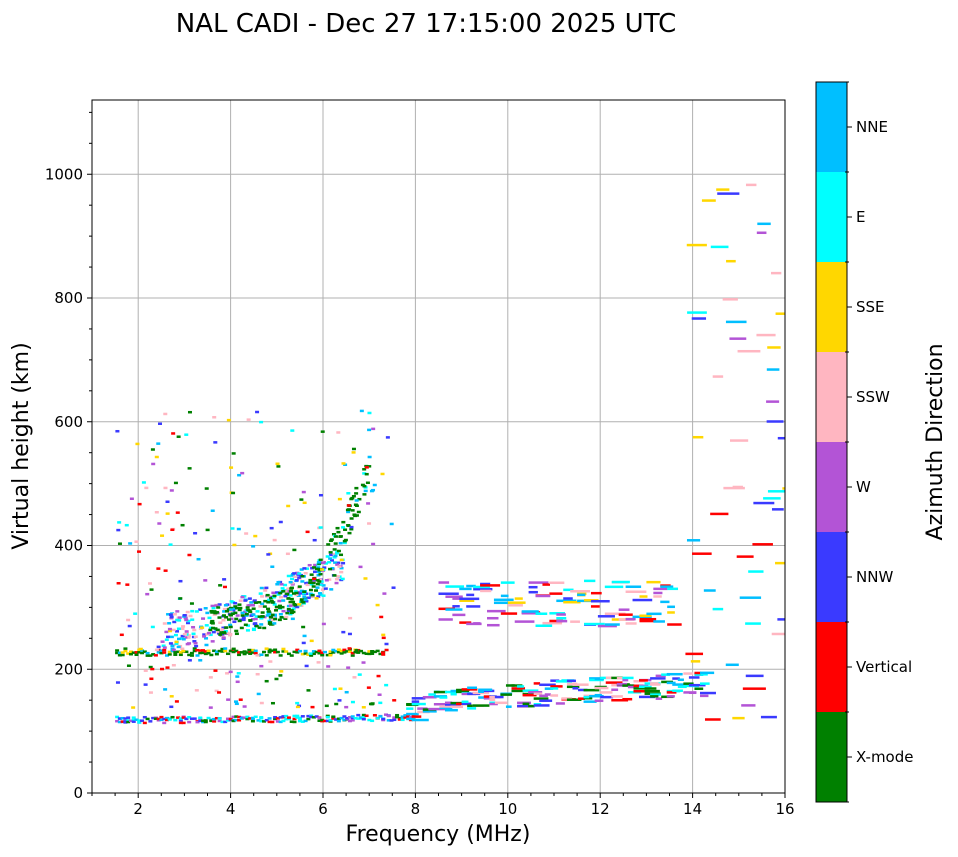 This screenshot has height=857, width=958. Describe the element at coordinates (426, 24) in the screenshot. I see `chart-title: NAL CADI - Dec 27 17:15:00 2025 UTC` at that location.